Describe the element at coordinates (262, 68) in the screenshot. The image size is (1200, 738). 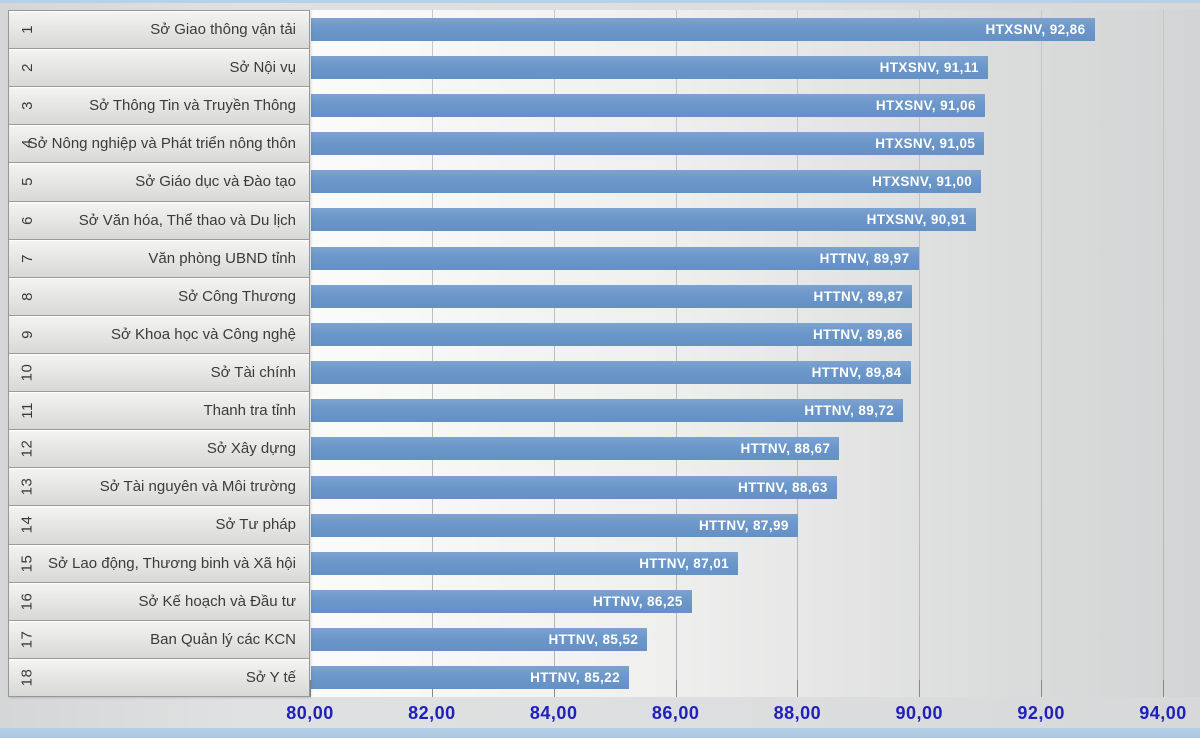
I see `category-label: Sở Nội vụ` at that location.